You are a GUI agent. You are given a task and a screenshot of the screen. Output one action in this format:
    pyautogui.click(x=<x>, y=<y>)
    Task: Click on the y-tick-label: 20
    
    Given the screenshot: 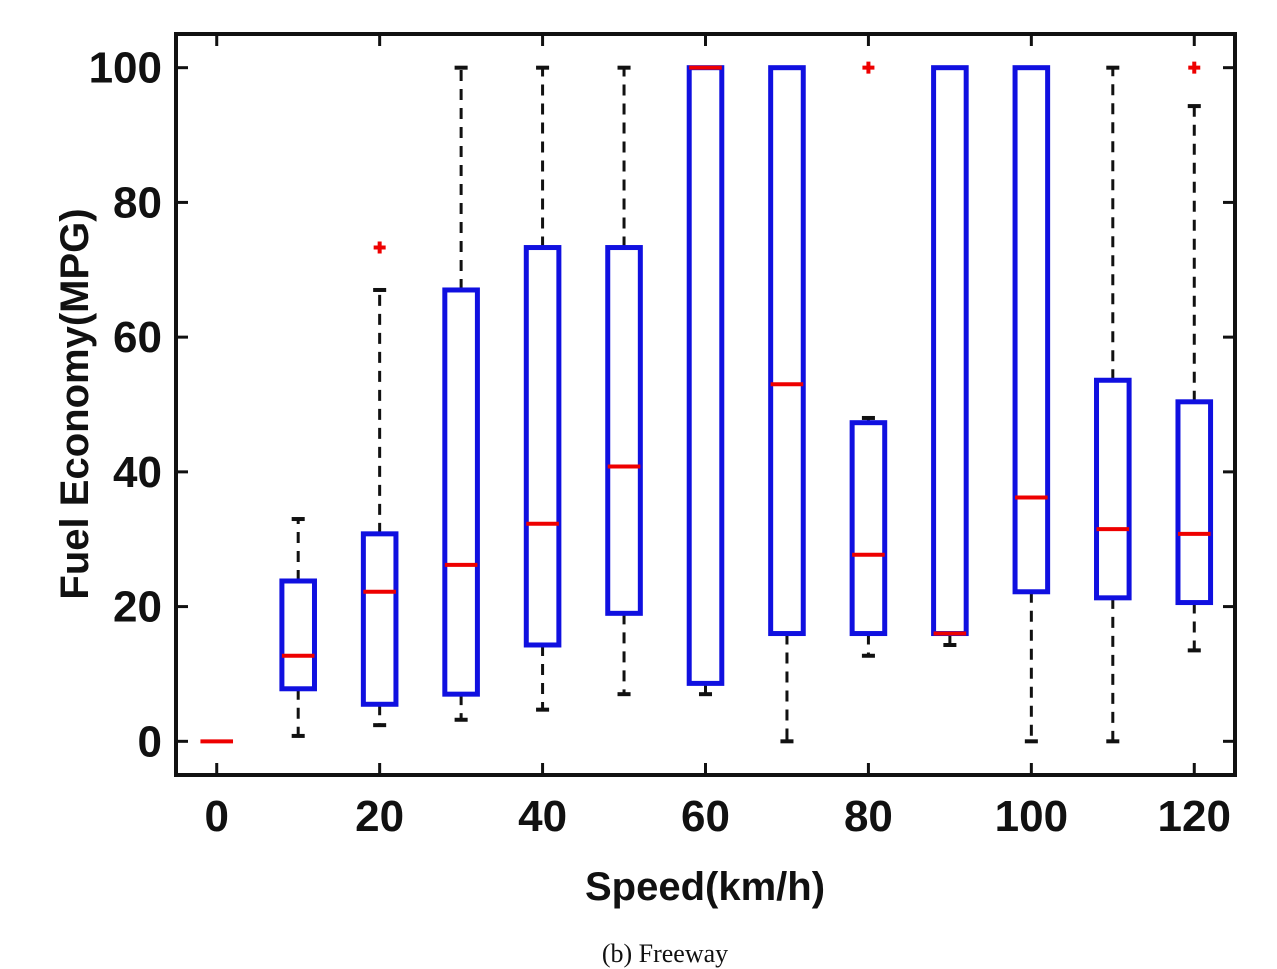 What is the action you would take?
    pyautogui.click(x=137, y=607)
    